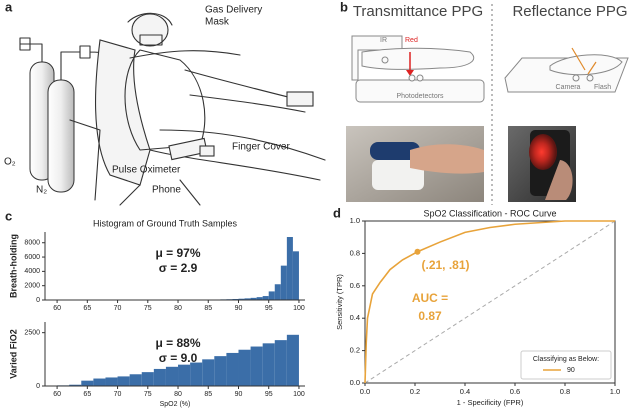 Image resolution: width=640 pixels, height=410 pixels. What do you see at coordinates (32, 286) in the screenshot?
I see `y-tick-label: 2000` at bounding box center [32, 286].